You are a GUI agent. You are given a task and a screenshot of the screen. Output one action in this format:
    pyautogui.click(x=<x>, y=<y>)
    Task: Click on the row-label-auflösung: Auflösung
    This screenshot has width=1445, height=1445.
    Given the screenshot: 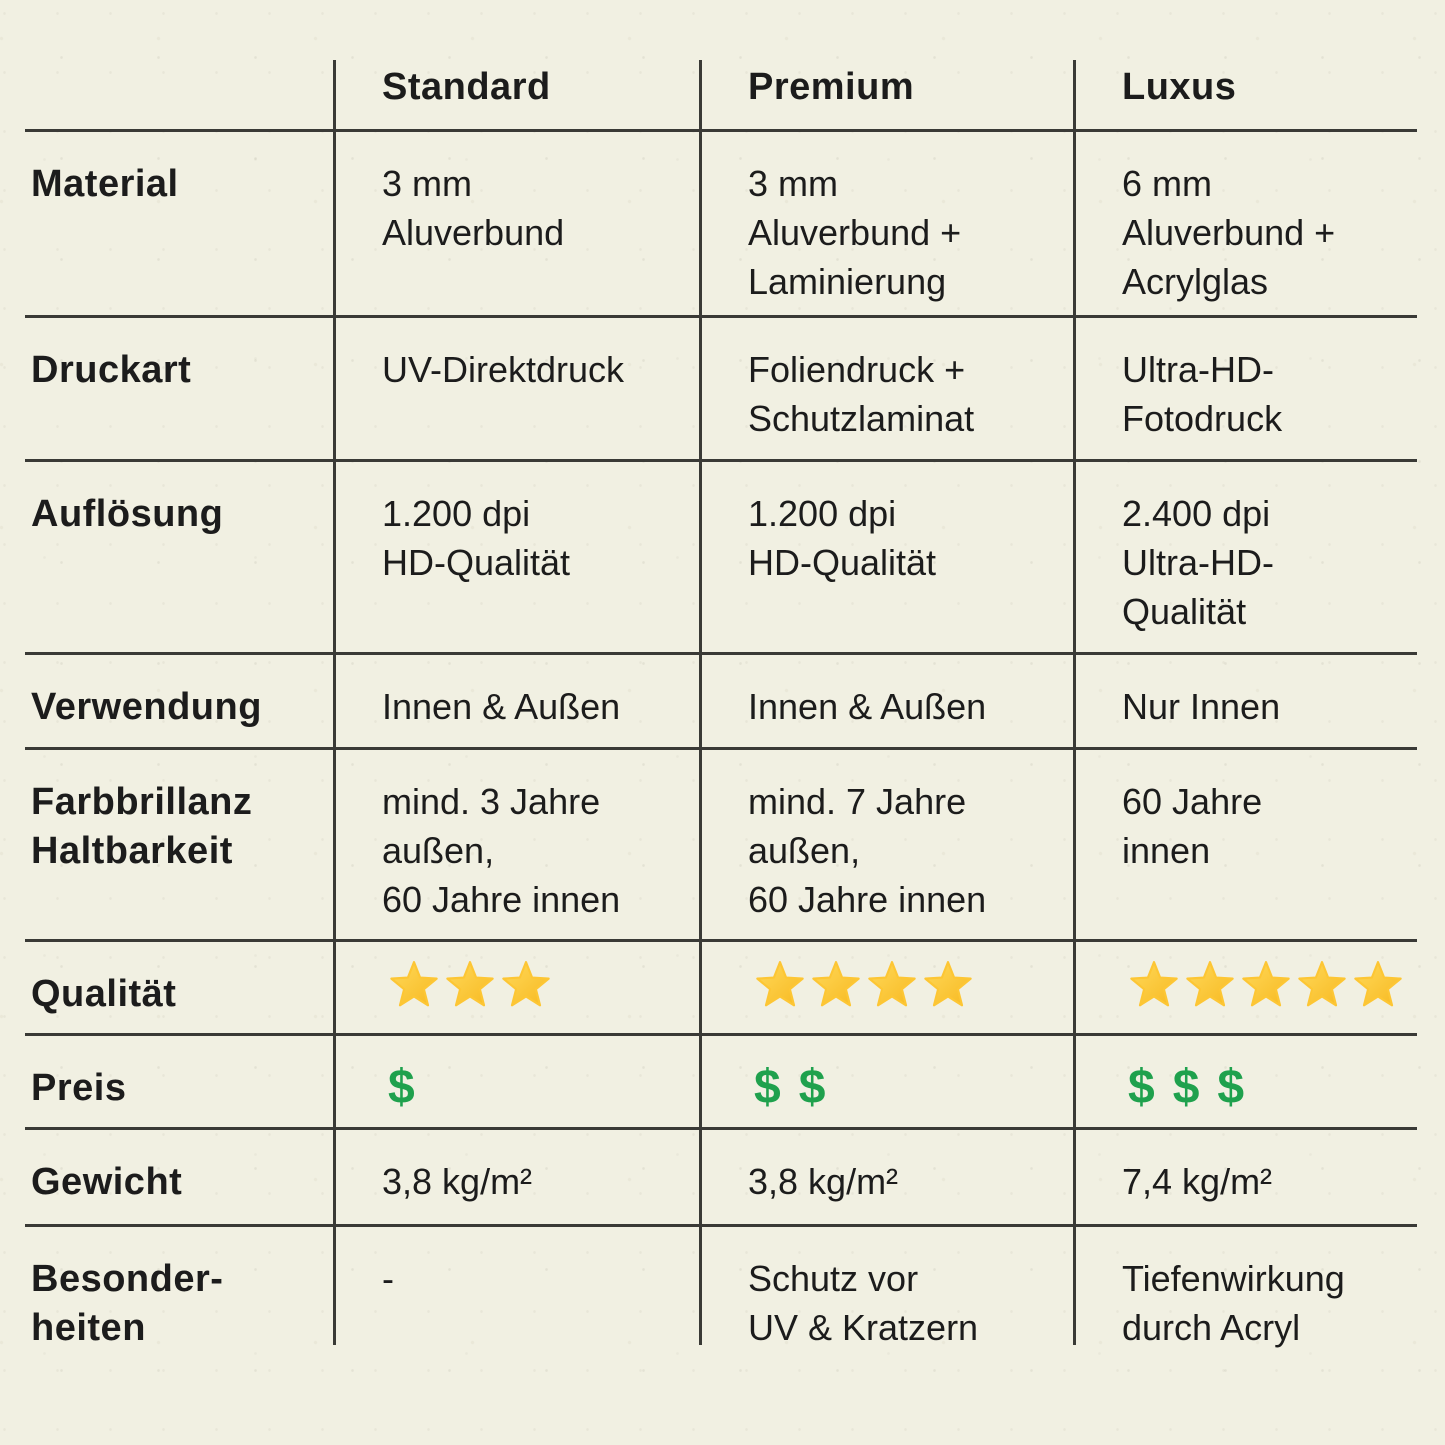 What is the action you would take?
    pyautogui.click(x=179, y=558)
    